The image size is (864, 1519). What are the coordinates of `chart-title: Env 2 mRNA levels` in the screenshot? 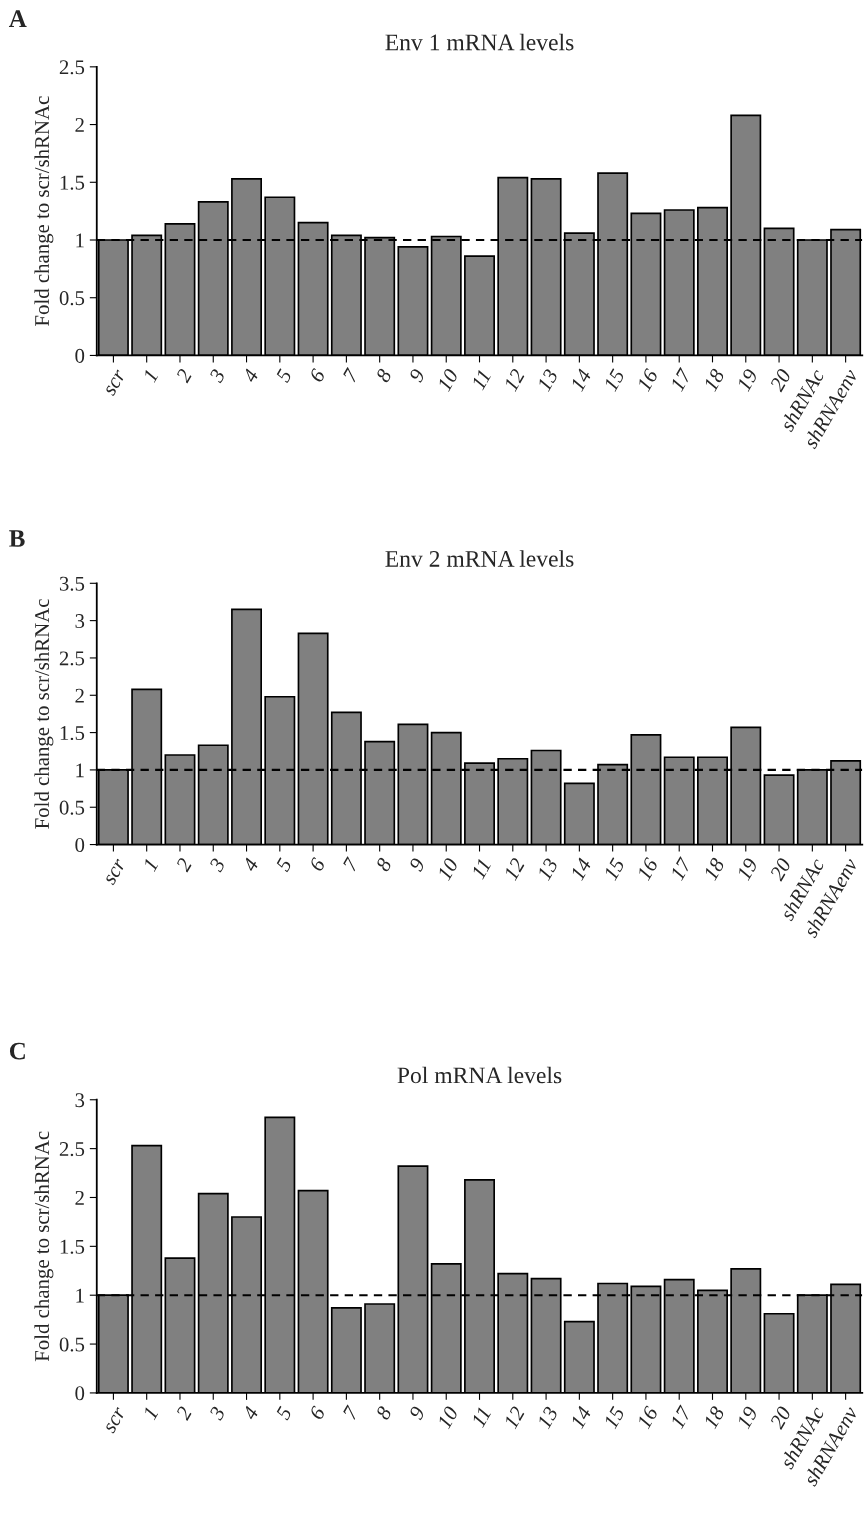 It's located at (479, 558).